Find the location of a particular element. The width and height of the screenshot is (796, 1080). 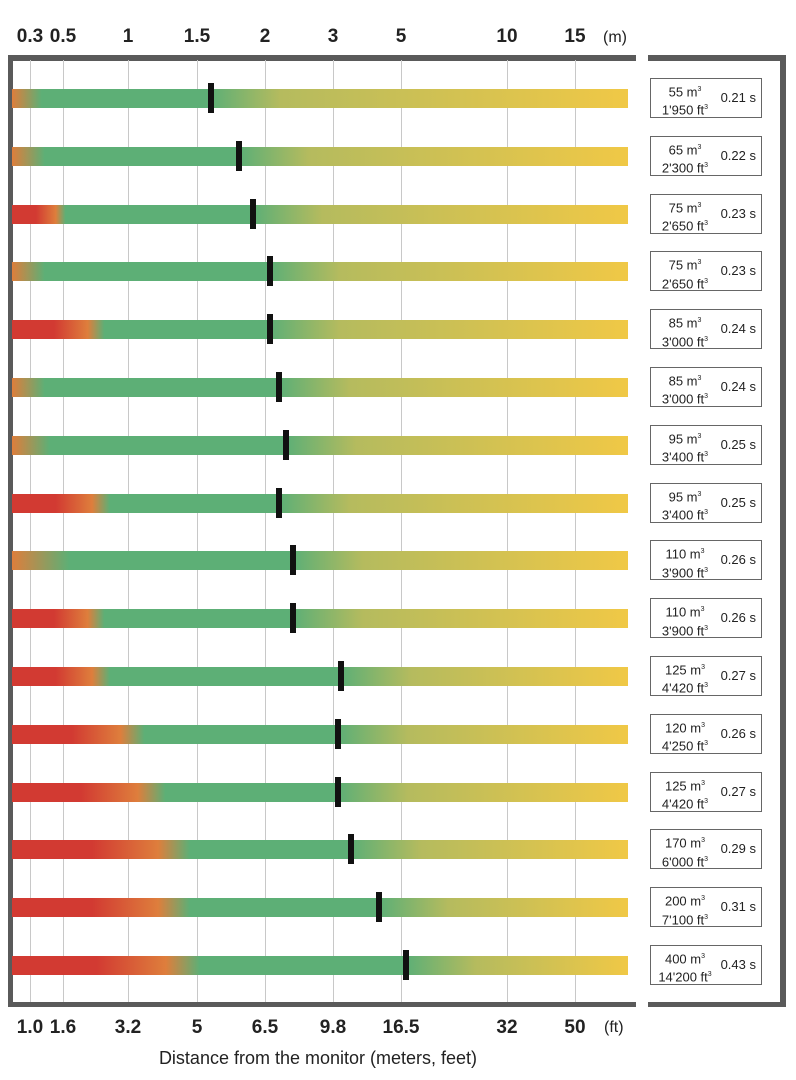

volume: 125 m3 4'420 ft3 is located at coordinates (685, 794).